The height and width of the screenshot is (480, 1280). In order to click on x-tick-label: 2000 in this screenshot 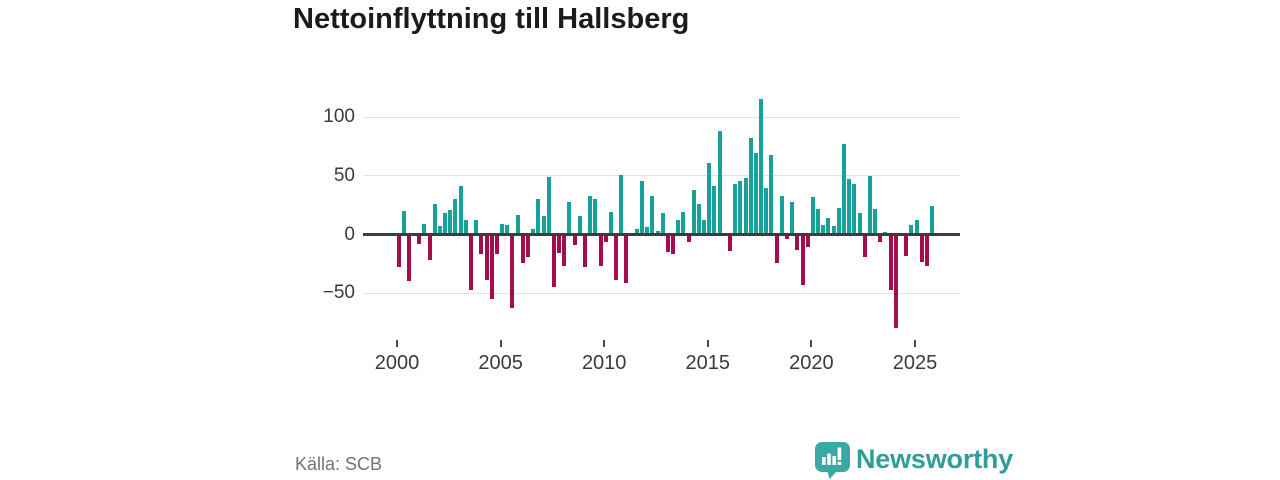, I will do `click(397, 363)`.